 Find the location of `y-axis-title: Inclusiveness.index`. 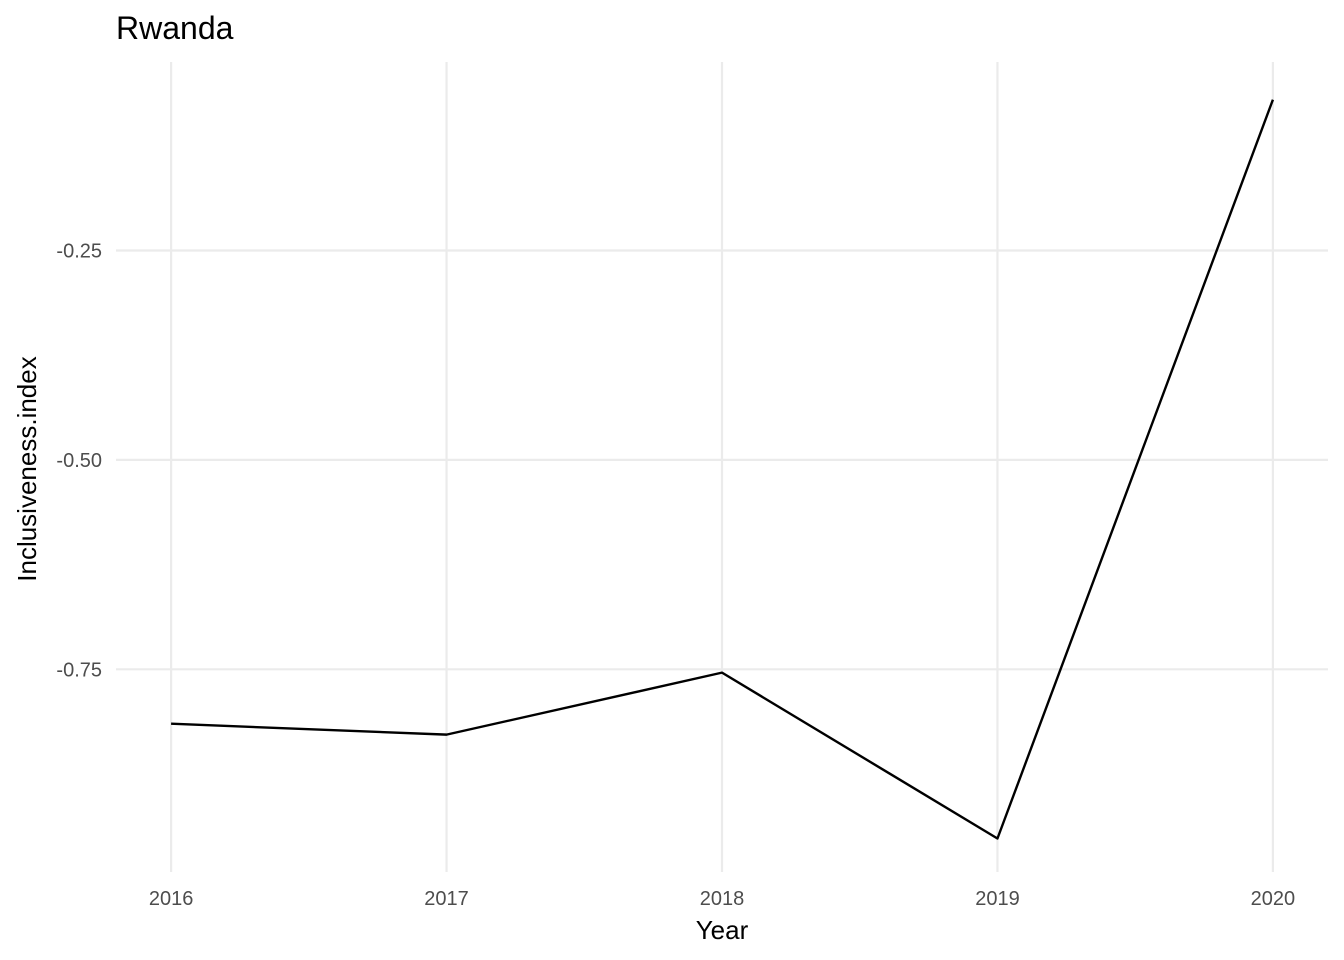

y-axis-title: Inclusiveness.index is located at coordinates (27, 468).